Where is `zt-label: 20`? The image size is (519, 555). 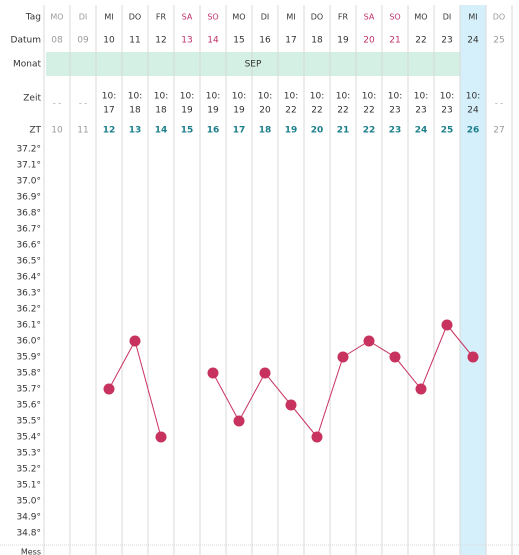
zt-label: 20 is located at coordinates (317, 131).